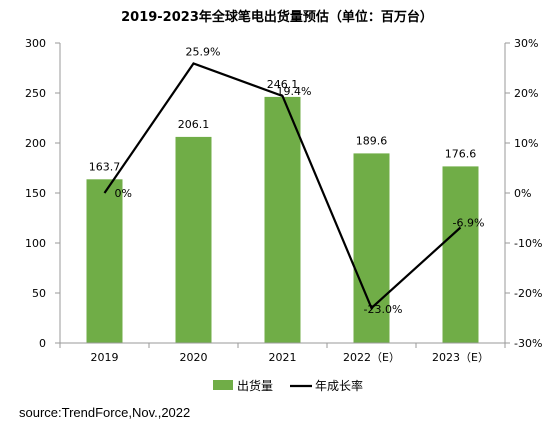 Image resolution: width=554 pixels, height=429 pixels. I want to click on bar-2019, so click(104, 261).